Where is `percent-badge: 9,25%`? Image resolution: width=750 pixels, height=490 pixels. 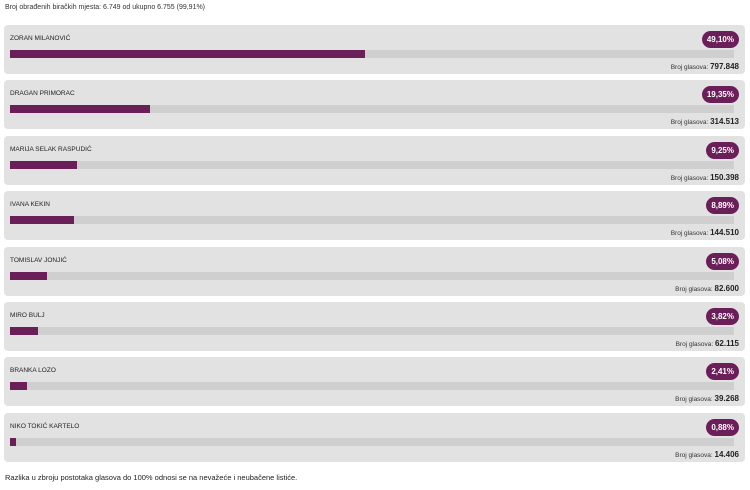
percent-badge: 9,25% is located at coordinates (722, 150).